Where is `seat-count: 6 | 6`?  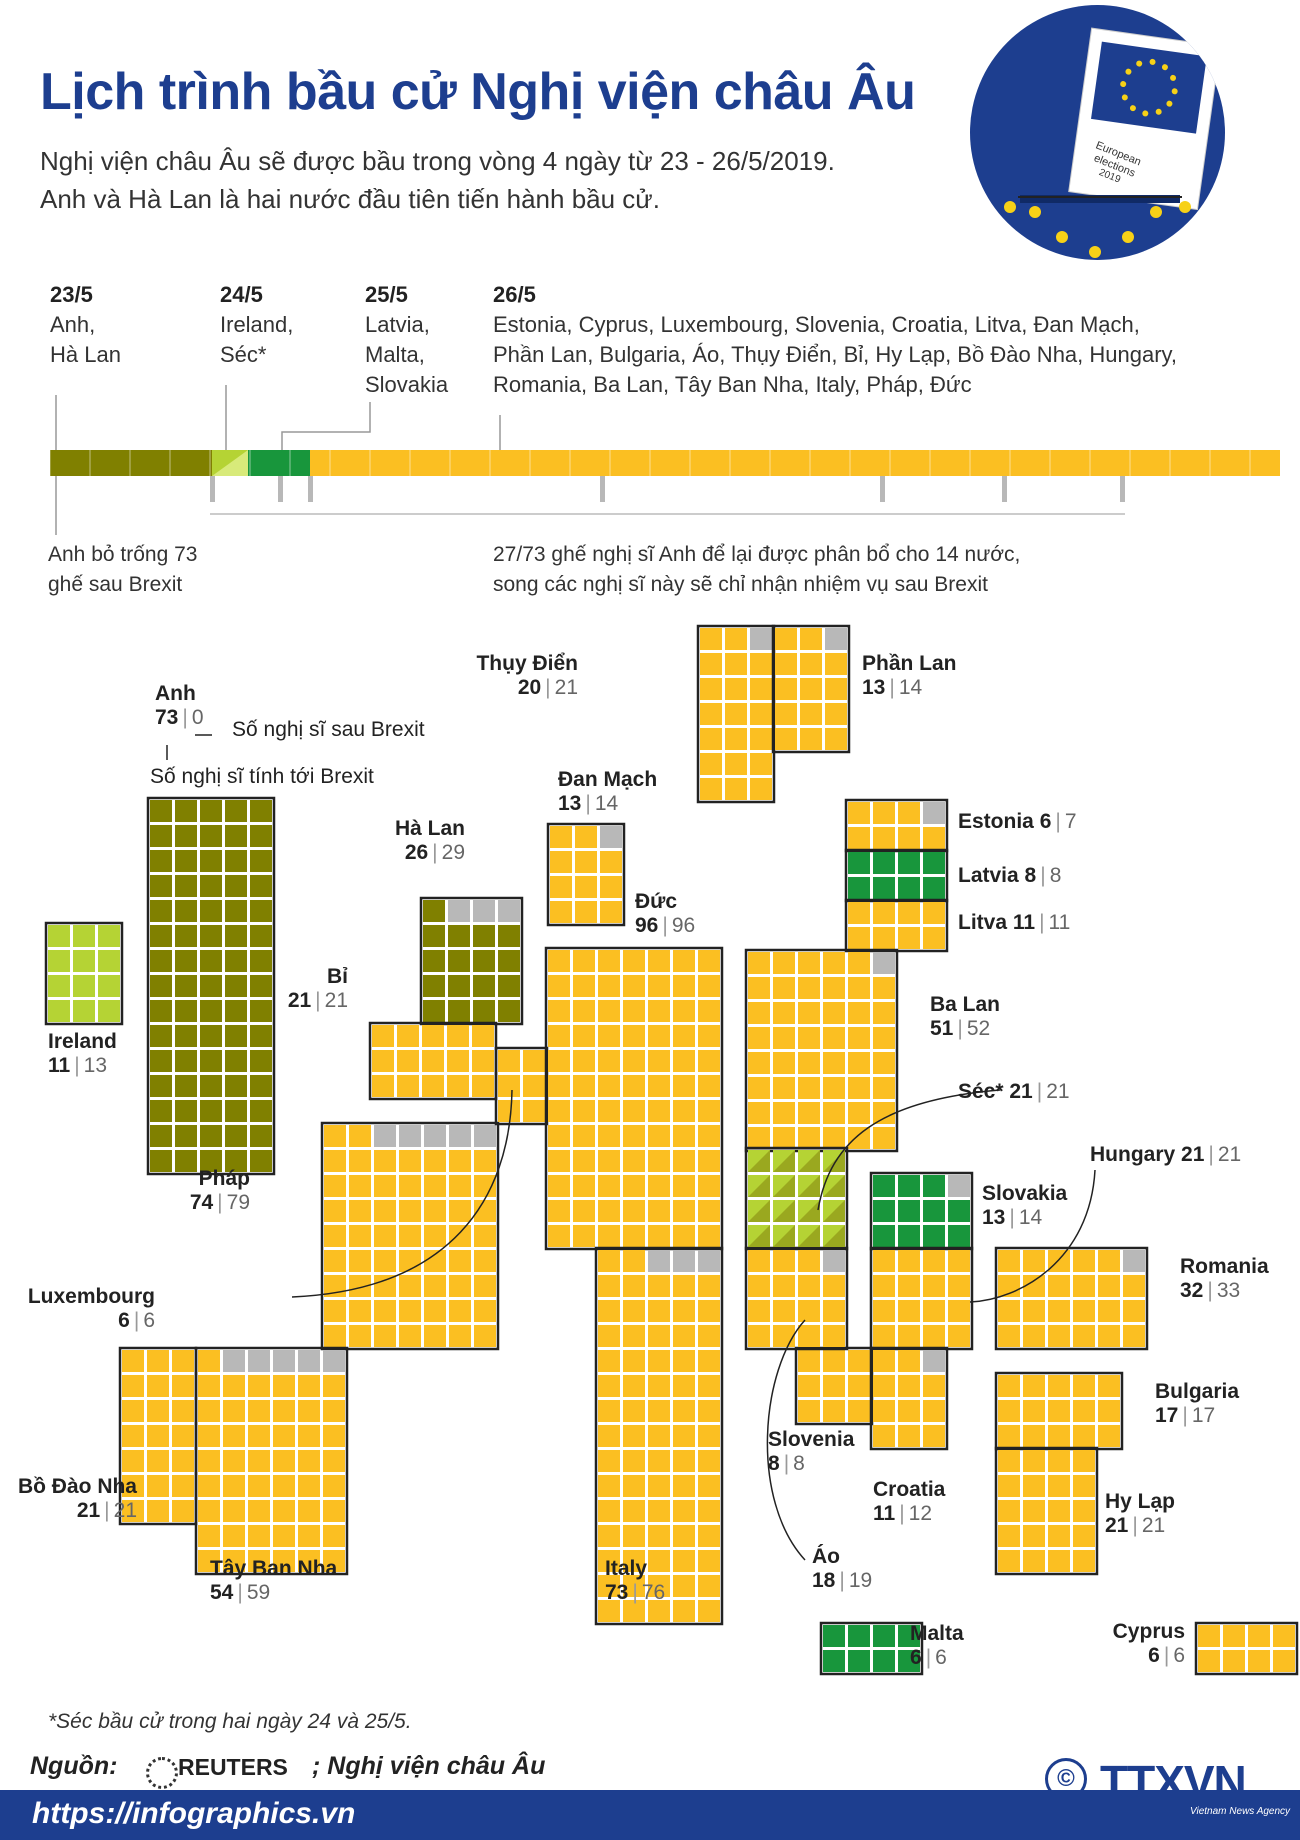
seat-count: 6 | 6 is located at coordinates (937, 1658).